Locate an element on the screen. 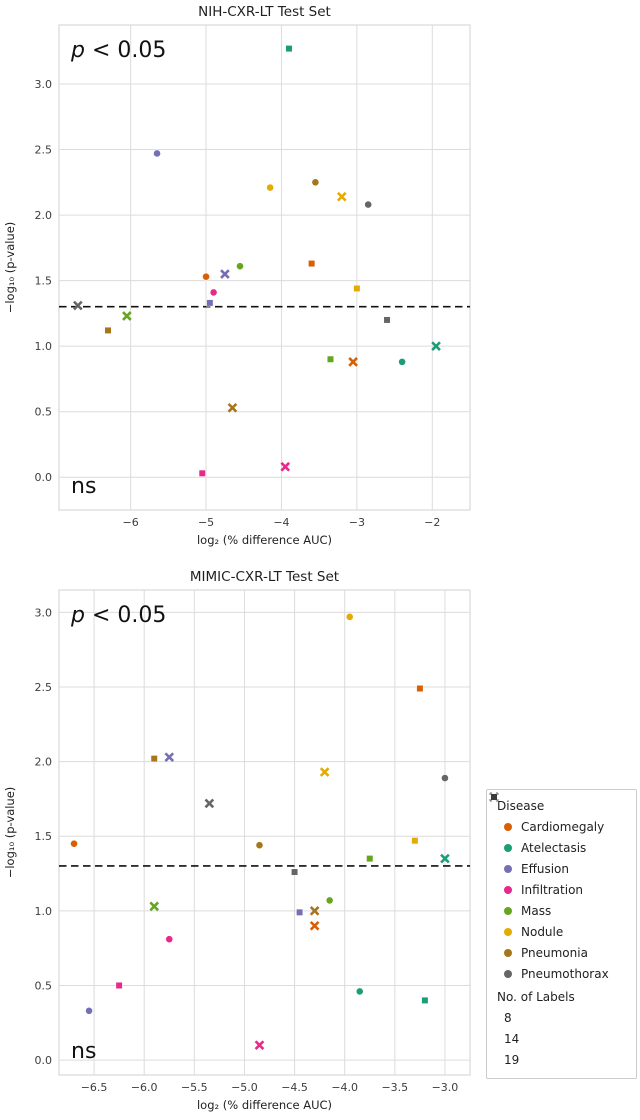 This screenshot has height=1120, width=640. legend-item-cardiomegaly: Cardiomegaly is located at coordinates (561, 826).